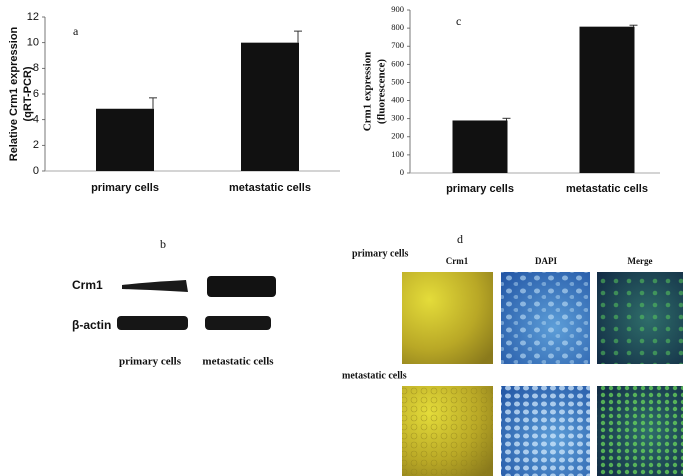 This screenshot has width=683, height=476. Describe the element at coordinates (460, 239) in the screenshot. I see `panel-label: d` at that location.